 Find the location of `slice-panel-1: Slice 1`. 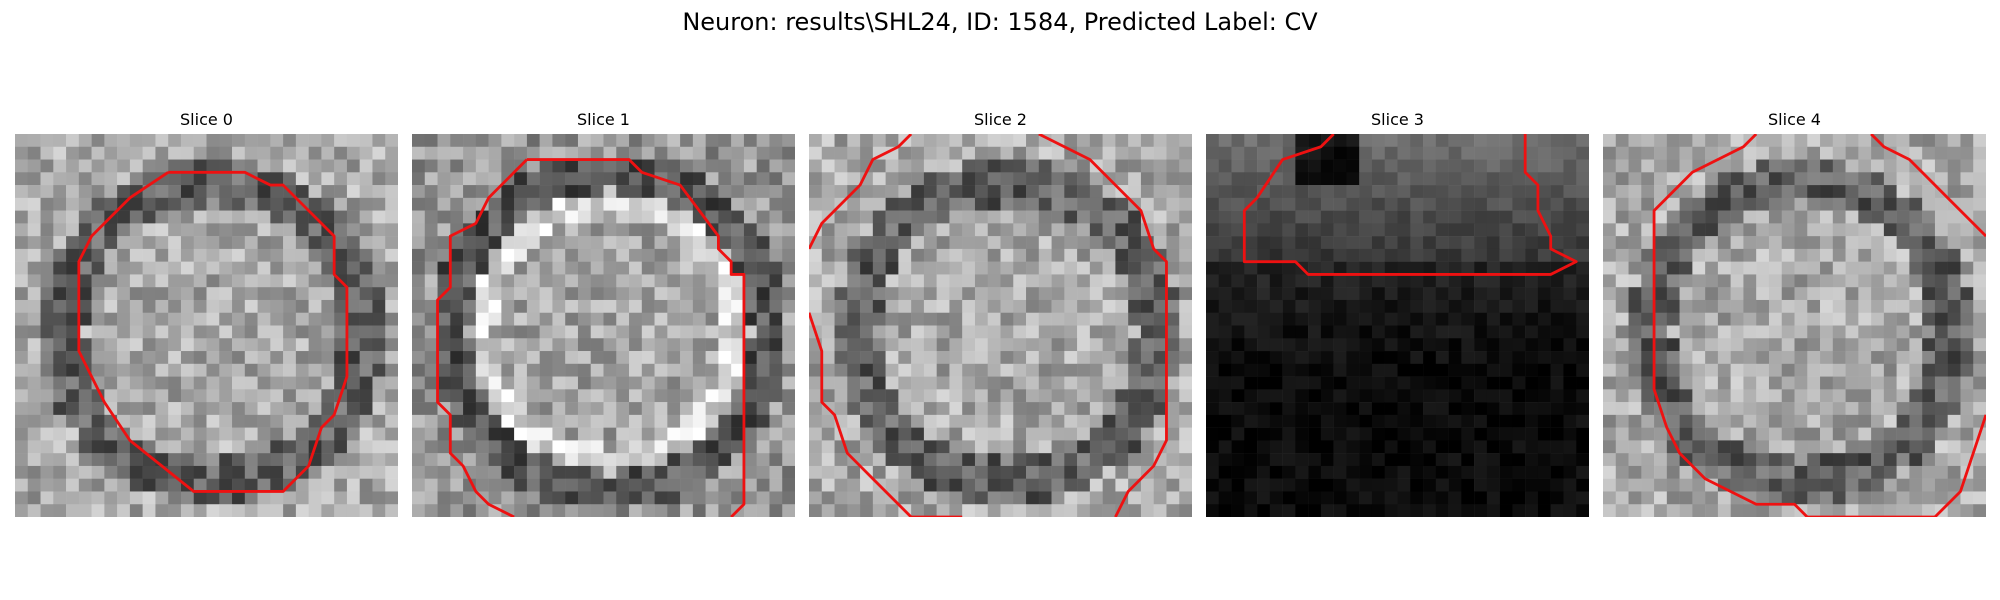

slice-panel-1: Slice 1 is located at coordinates (603, 318).